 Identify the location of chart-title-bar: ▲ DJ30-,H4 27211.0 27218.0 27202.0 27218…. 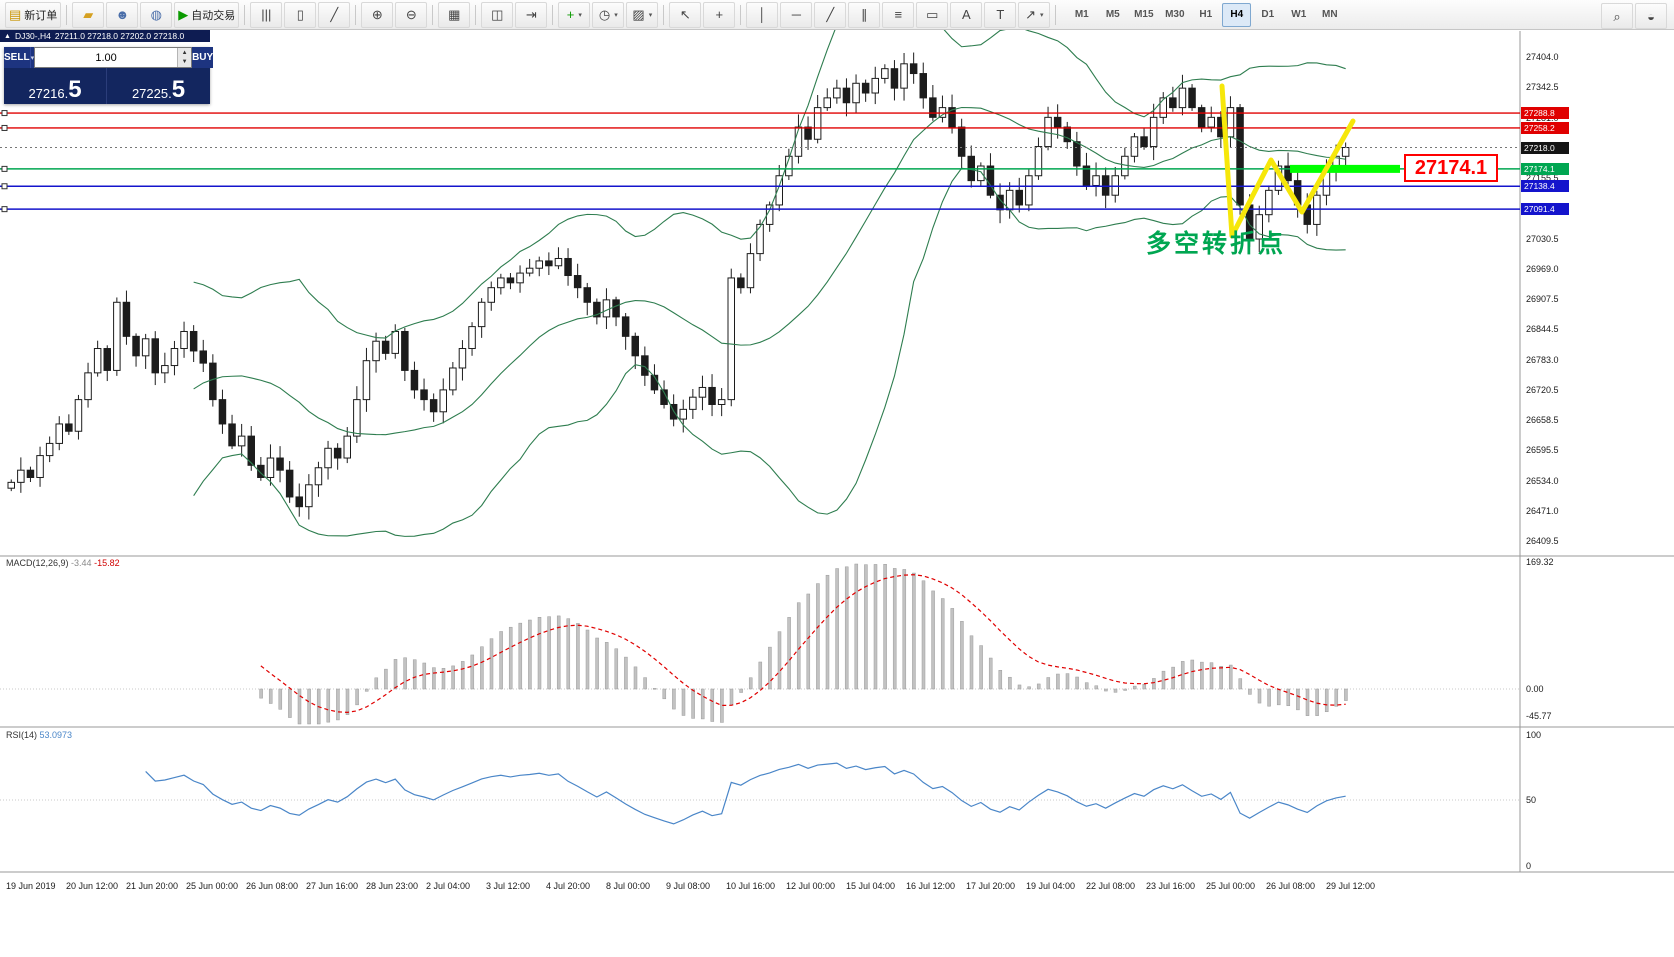
(105, 36).